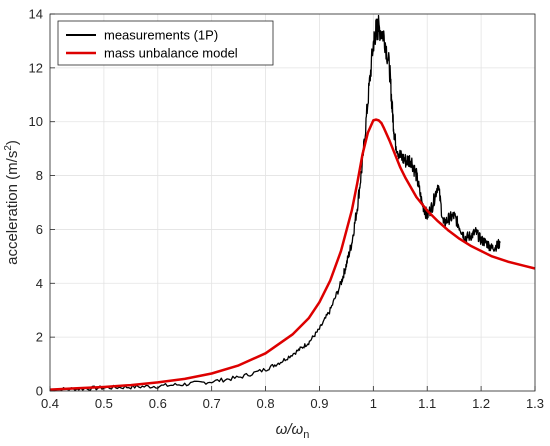  I want to click on y-axis-title: acceleration (m/s2), so click(12, 202).